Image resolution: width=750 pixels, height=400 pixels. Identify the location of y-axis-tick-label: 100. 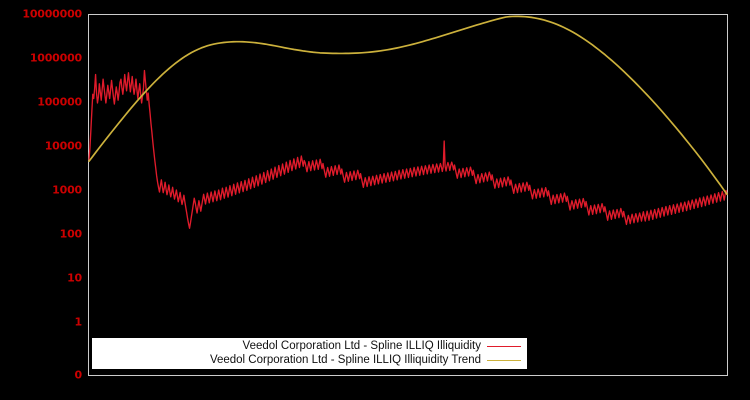
(71, 234).